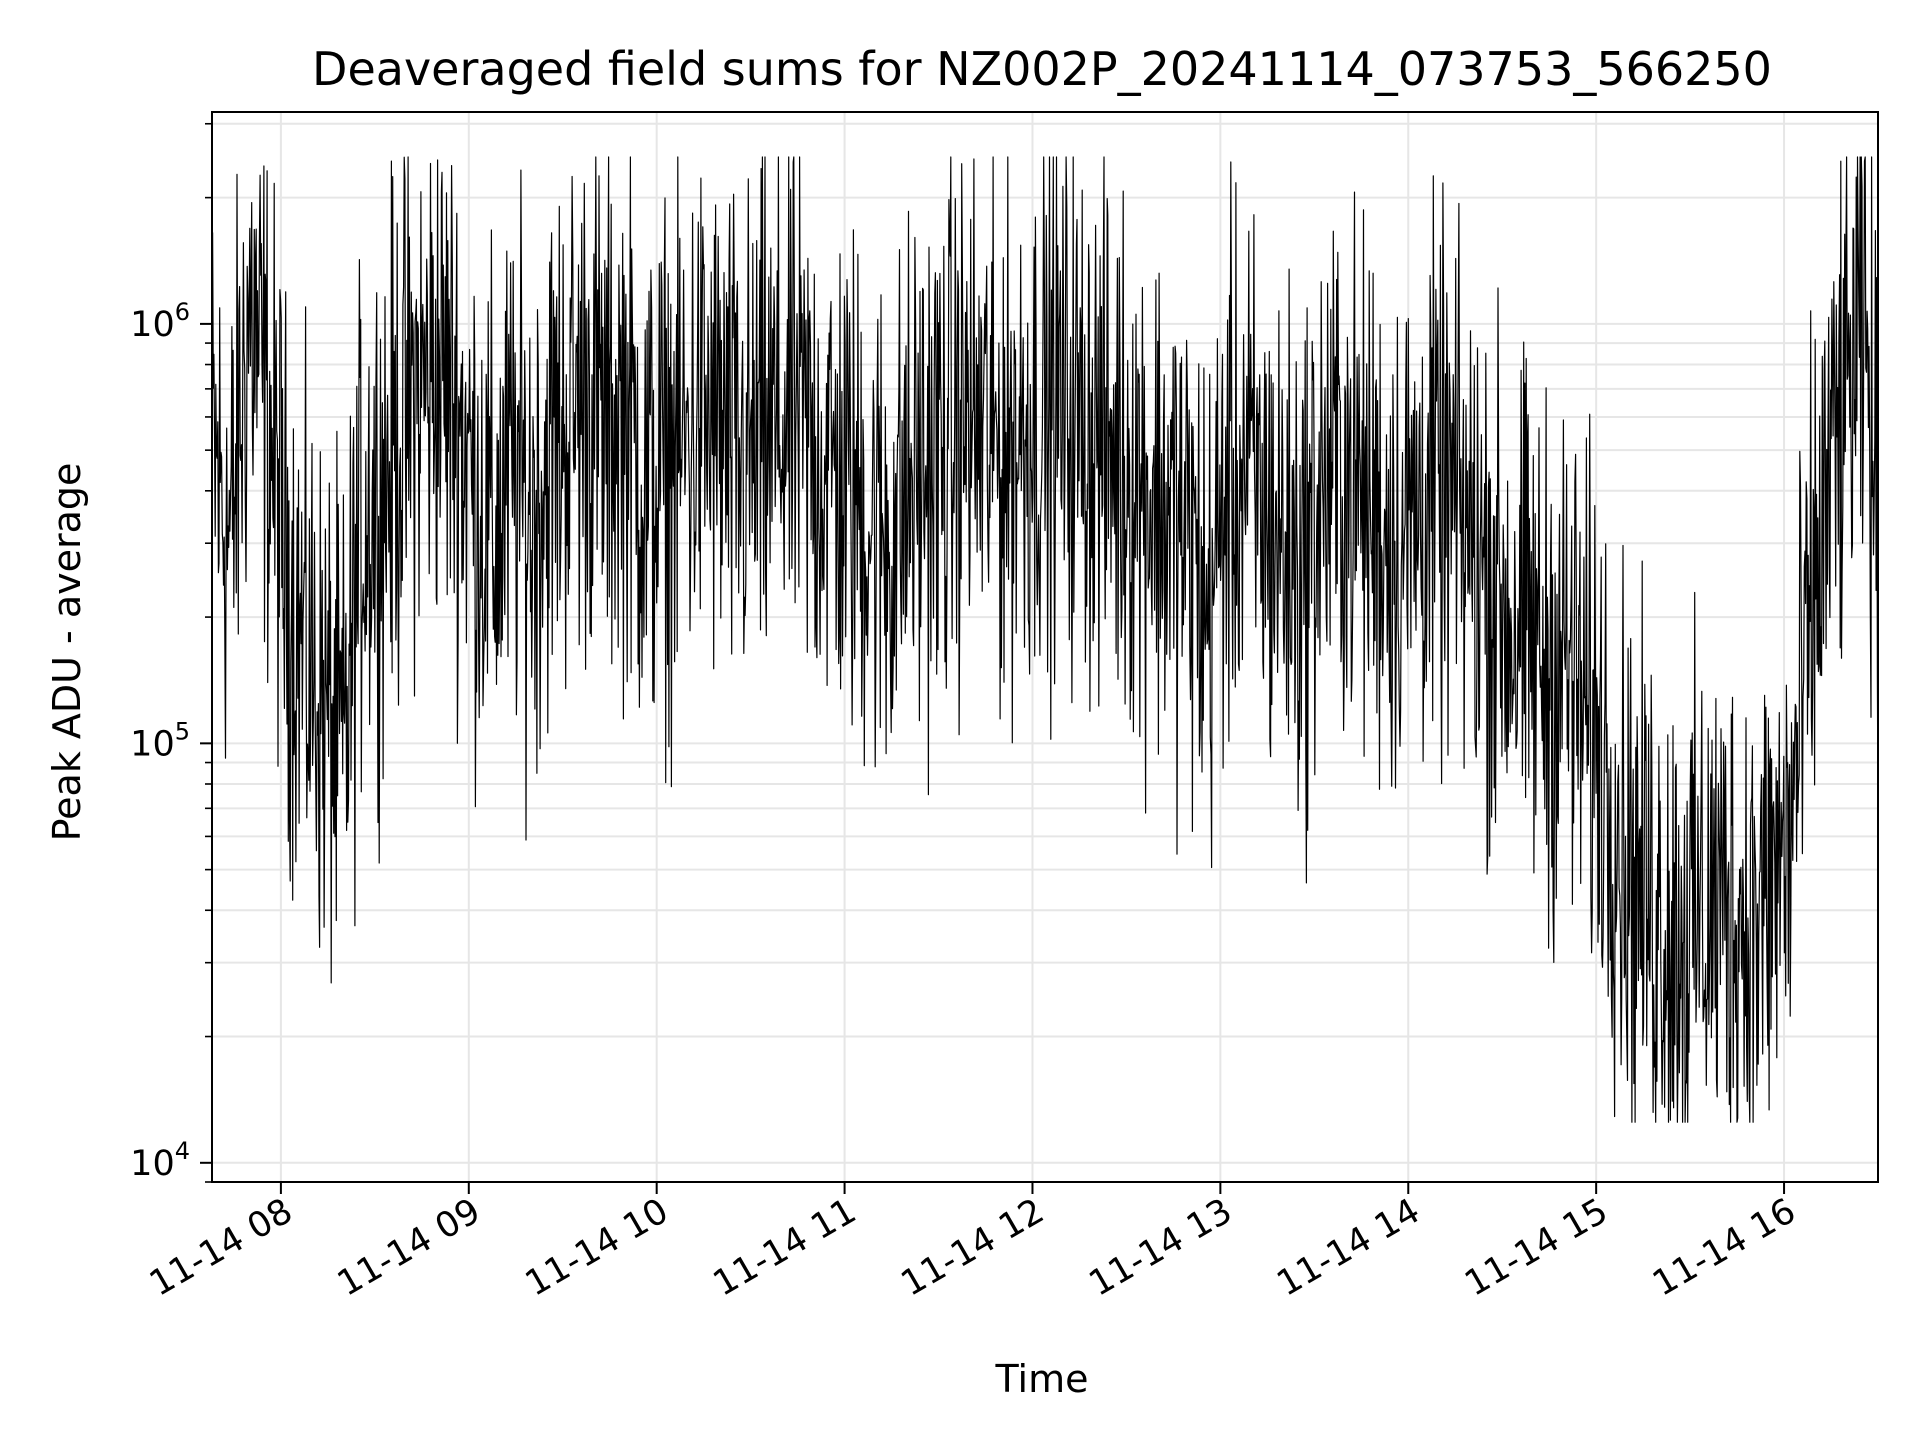 The image size is (1920, 1440). Describe the element at coordinates (1042, 1379) in the screenshot. I see `x-axis-label: Time` at that location.